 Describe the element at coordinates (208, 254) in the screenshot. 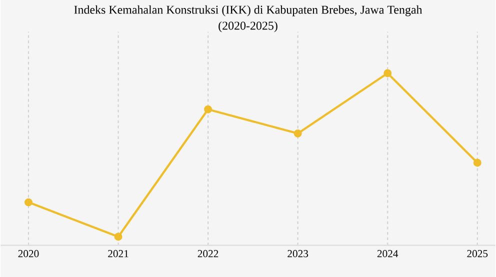

I see `x-tick-label: 2022` at that location.